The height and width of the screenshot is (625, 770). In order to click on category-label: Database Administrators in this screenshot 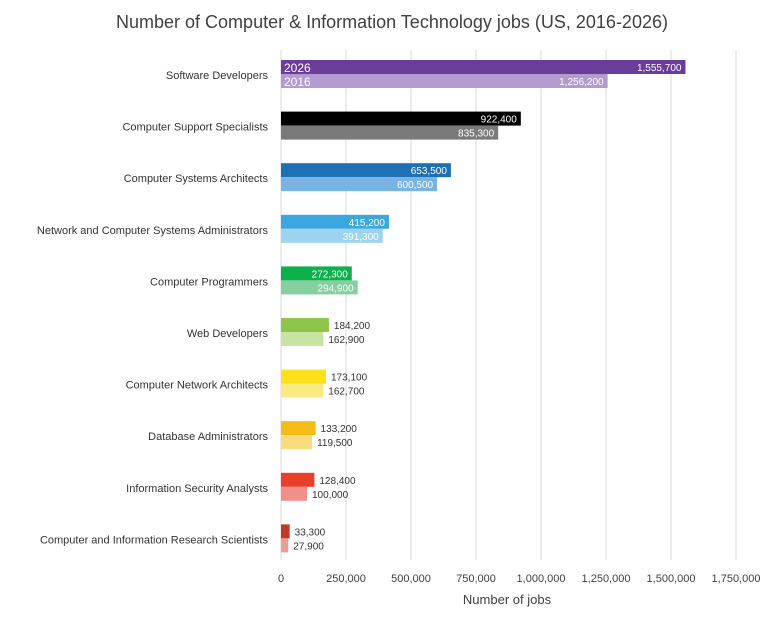, I will do `click(208, 437)`.